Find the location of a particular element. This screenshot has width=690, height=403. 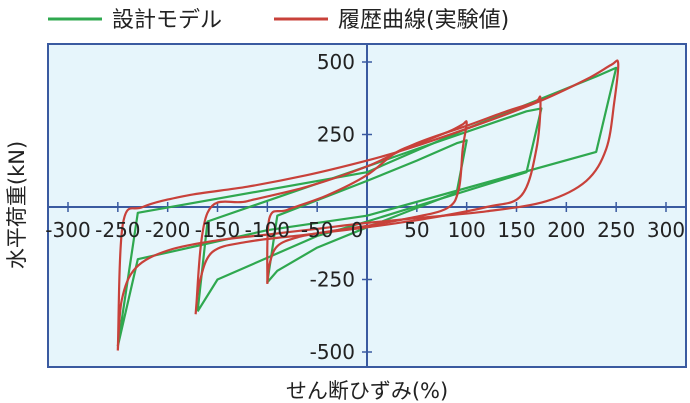

y-tick-label: 500 is located at coordinates (336, 62).